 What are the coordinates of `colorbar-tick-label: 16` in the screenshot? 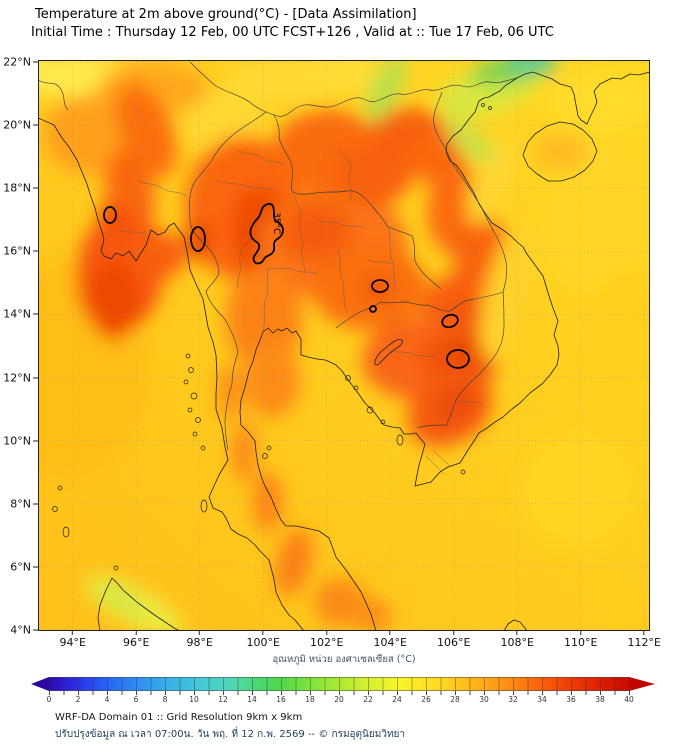 It's located at (281, 699).